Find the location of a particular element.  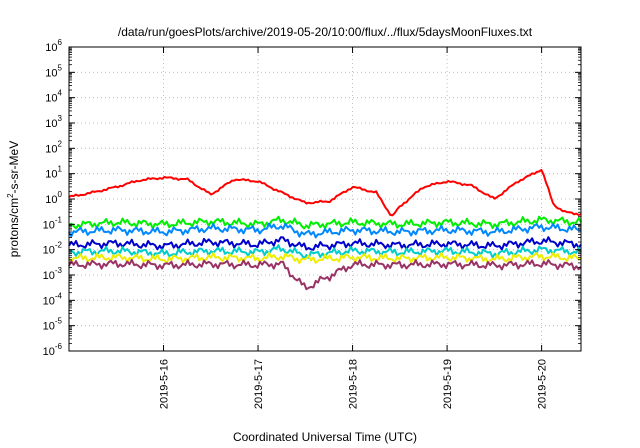

y-tick-label: 10⁵ is located at coordinates (53, 71).